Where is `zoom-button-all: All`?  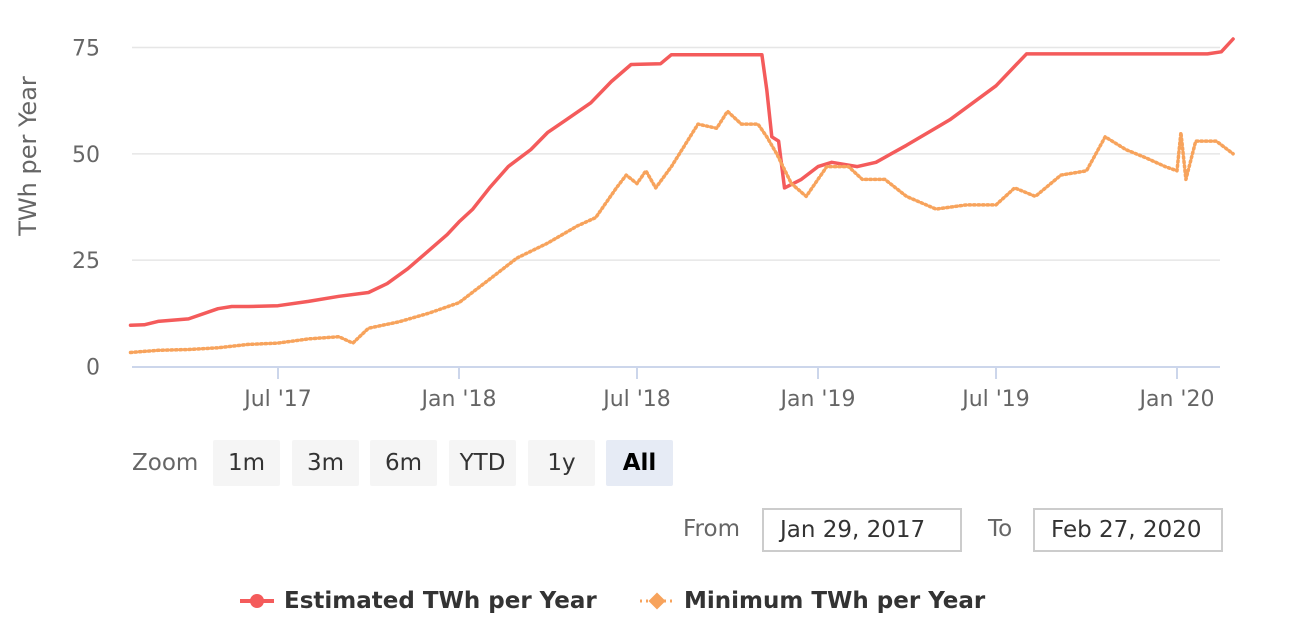
zoom-button-all: All is located at coordinates (639, 463).